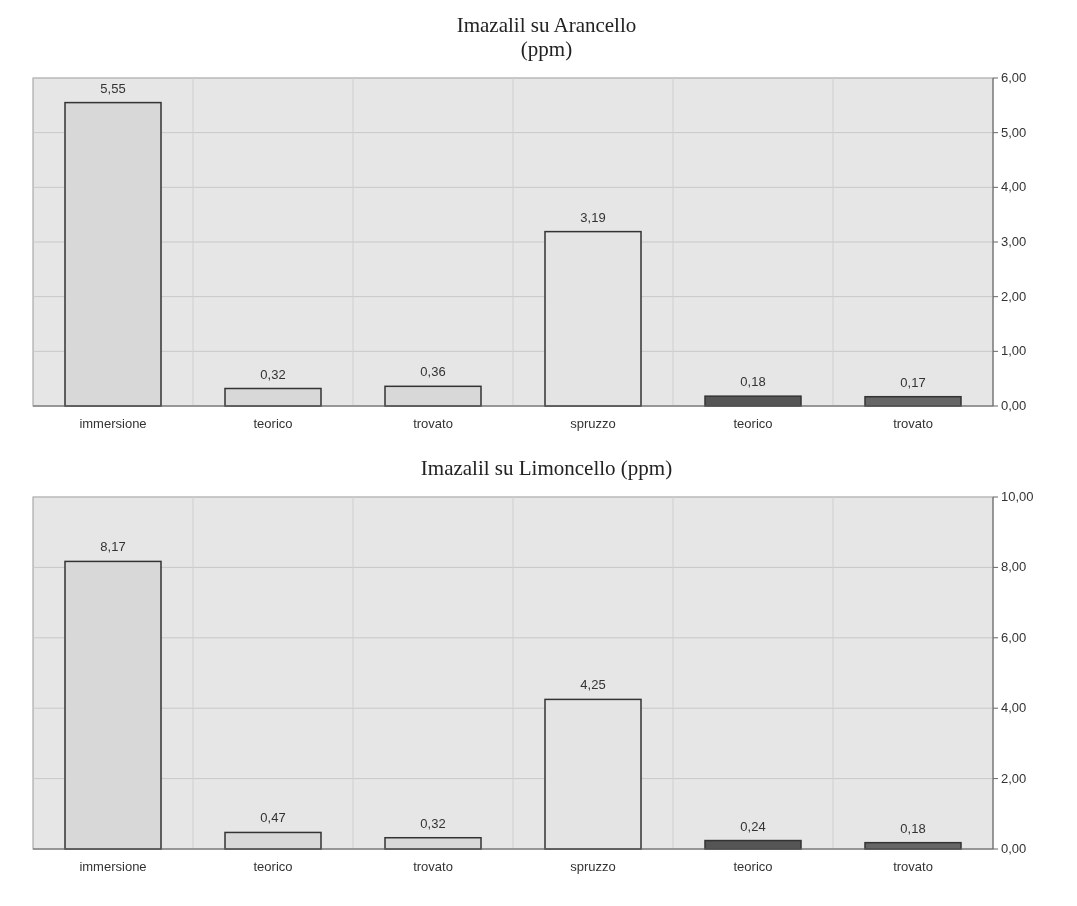 The width and height of the screenshot is (1077, 906). Describe the element at coordinates (273, 818) in the screenshot. I see `data-label: 0,47` at that location.